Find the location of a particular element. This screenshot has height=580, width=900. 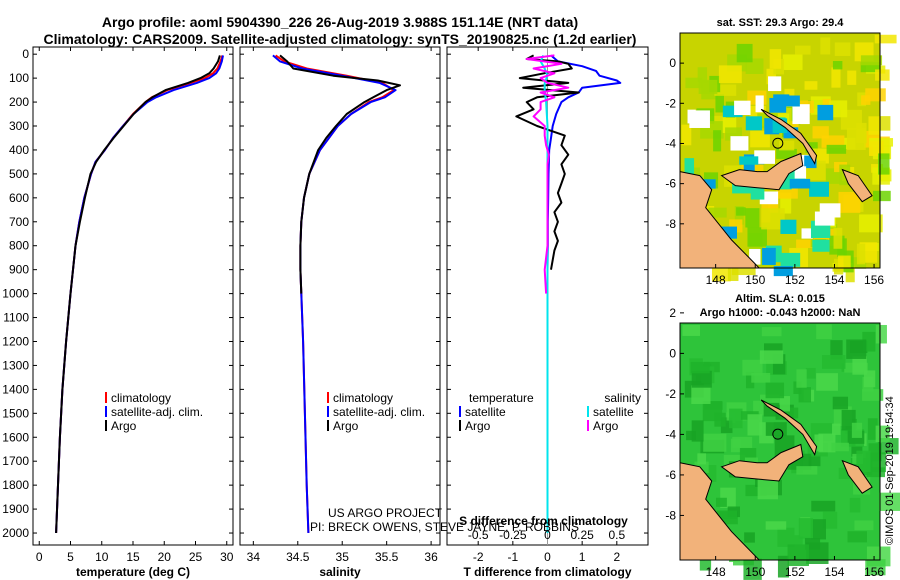

map-x-tick-label: 156 is located at coordinates (874, 572).